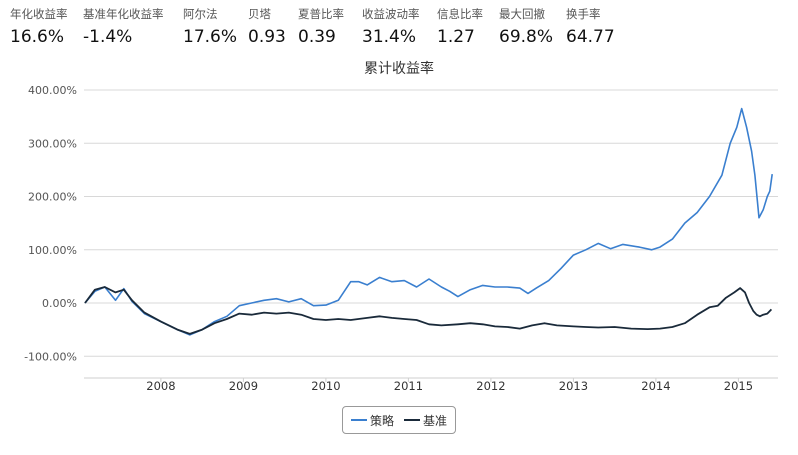  What do you see at coordinates (399, 69) in the screenshot?
I see `chart-title: 累计收益率` at bounding box center [399, 69].